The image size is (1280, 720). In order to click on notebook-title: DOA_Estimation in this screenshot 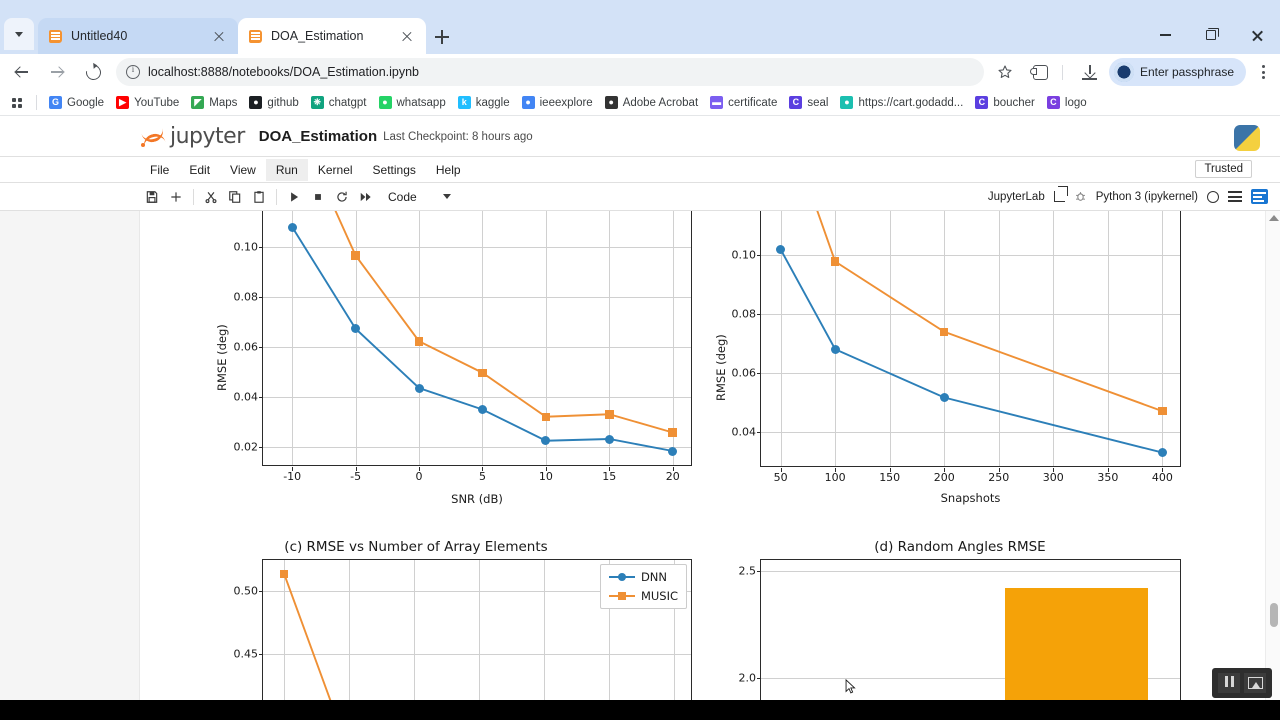, I will do `click(318, 136)`.